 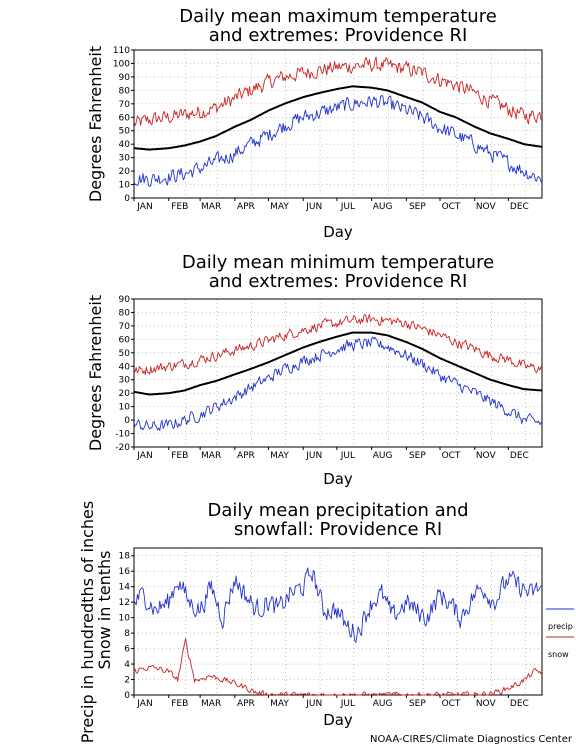 What do you see at coordinates (451, 704) in the screenshot?
I see `month-label-2-9: OCT` at bounding box center [451, 704].